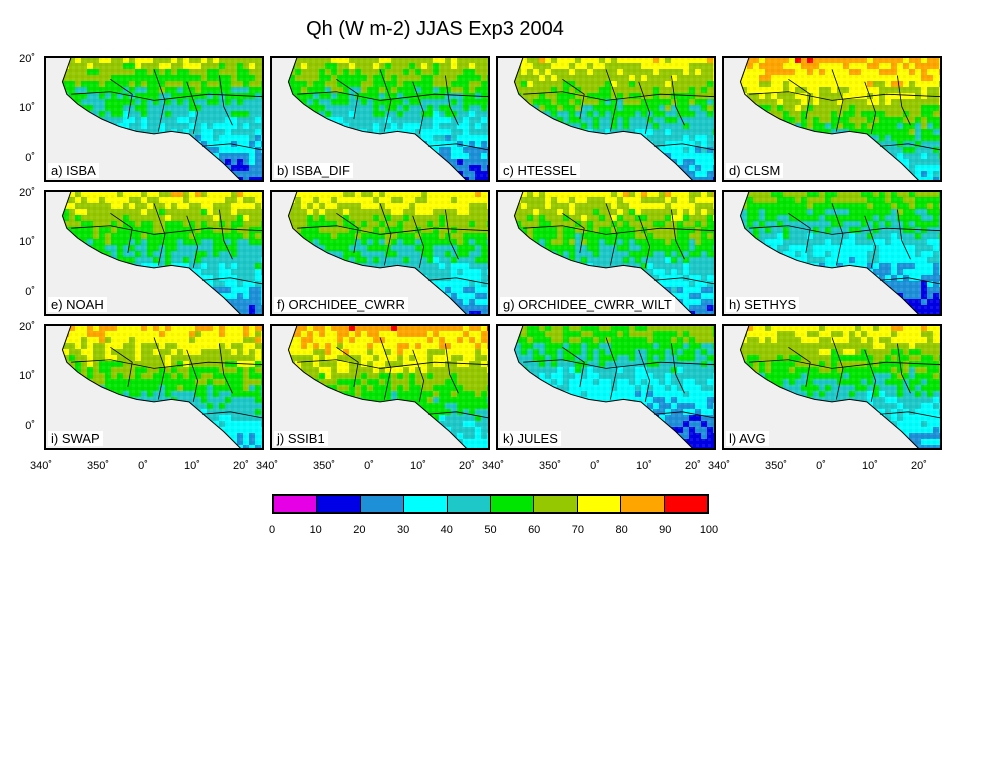  Describe the element at coordinates (621, 530) in the screenshot. I see `colorbar-tick-label: 80` at that location.